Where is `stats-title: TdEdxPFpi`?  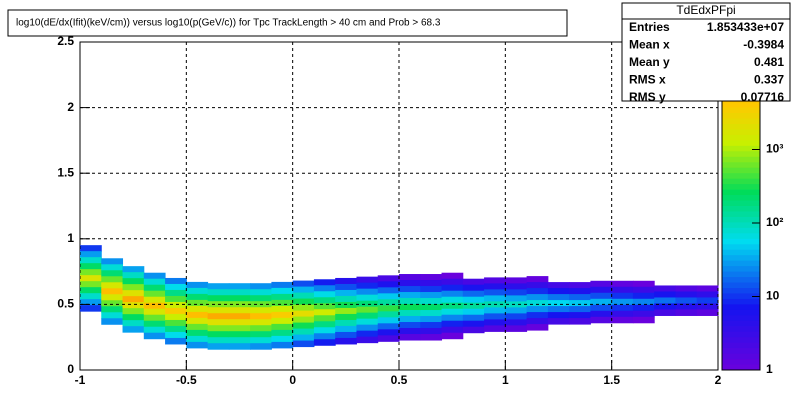 stats-title: TdEdxPFpi is located at coordinates (705, 10).